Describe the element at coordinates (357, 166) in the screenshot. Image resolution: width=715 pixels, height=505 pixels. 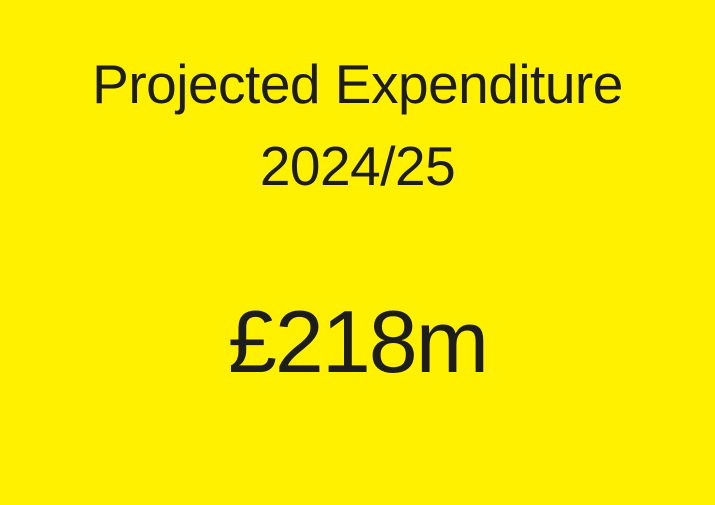
I see `kpi-title-line2: 2024/25` at that location.